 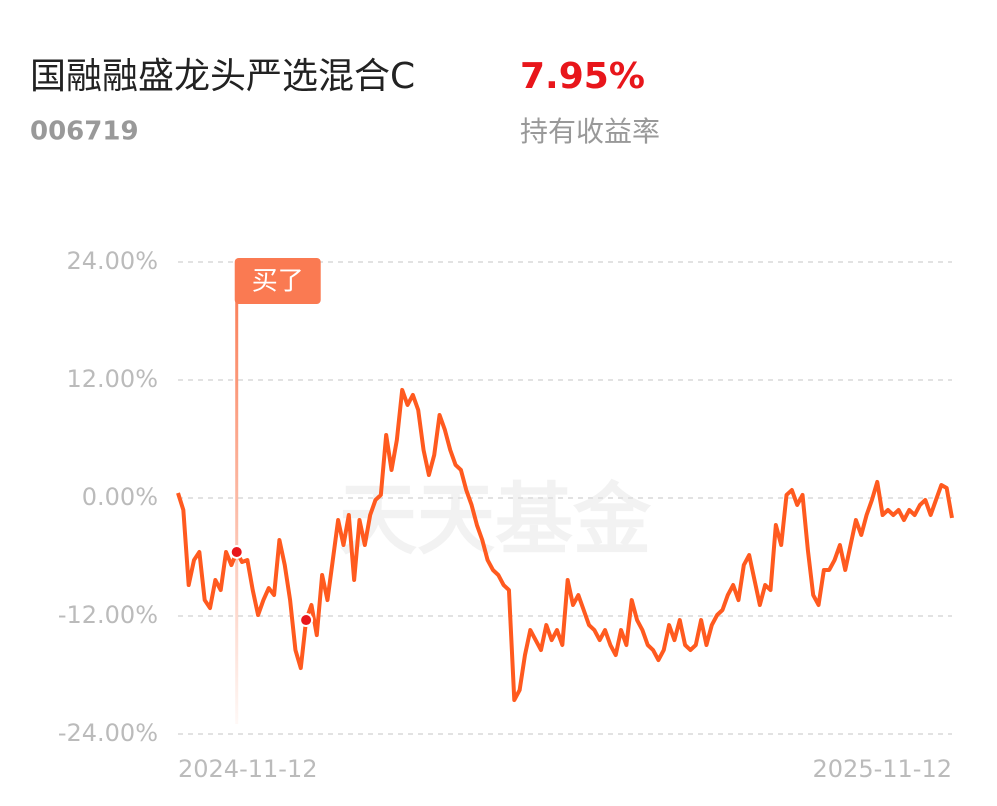 What do you see at coordinates (84, 132) in the screenshot?
I see `fund-code: 006719` at bounding box center [84, 132].